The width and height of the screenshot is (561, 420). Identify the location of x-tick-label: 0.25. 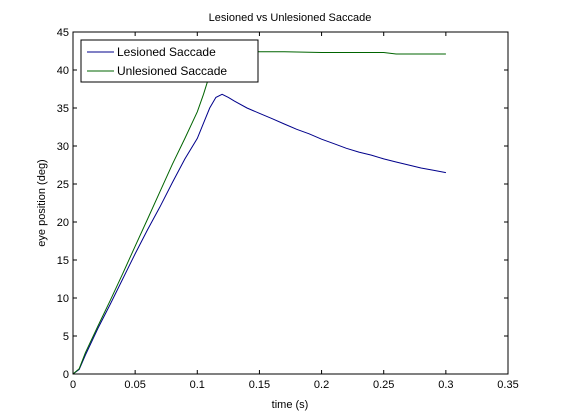
(383, 385).